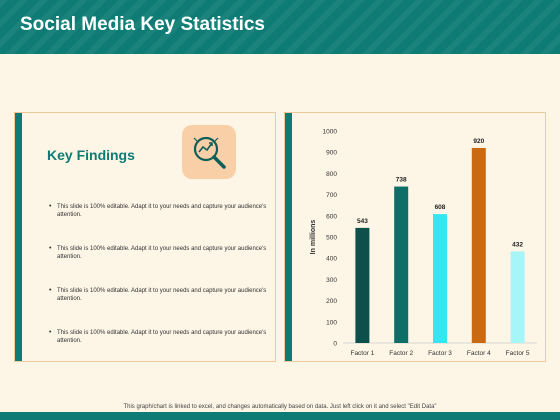  I want to click on y-tick-label: 100, so click(331, 322).